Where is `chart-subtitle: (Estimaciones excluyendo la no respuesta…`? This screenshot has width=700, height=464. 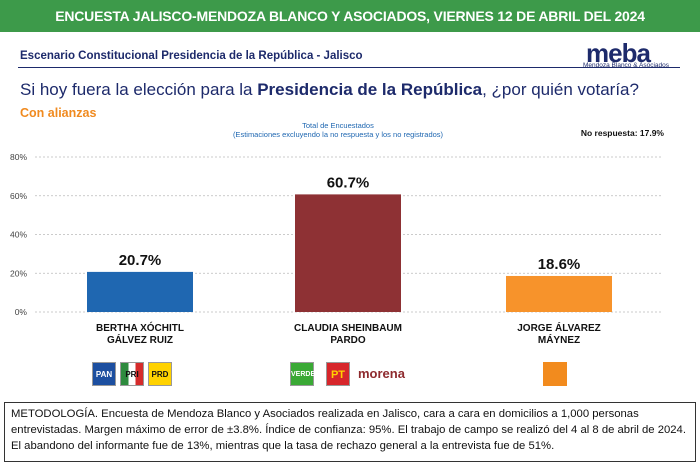
chart-subtitle: (Estimaciones excluyendo la no respuesta… is located at coordinates (338, 134).